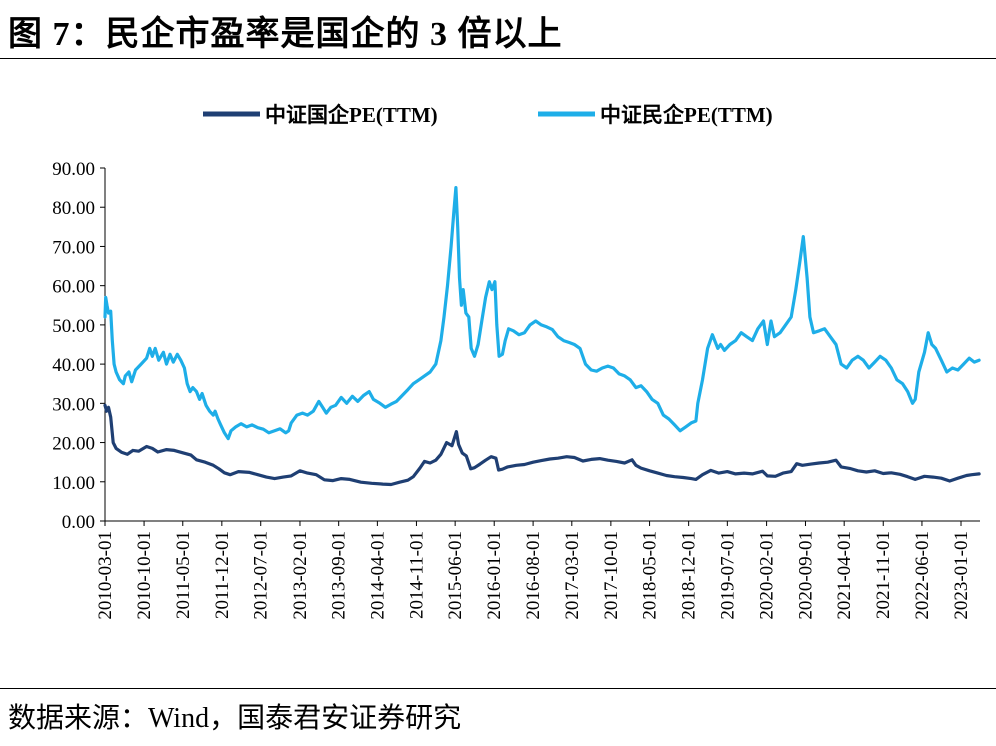  I want to click on x-tick-label: 2010-03-01, so click(105, 575).